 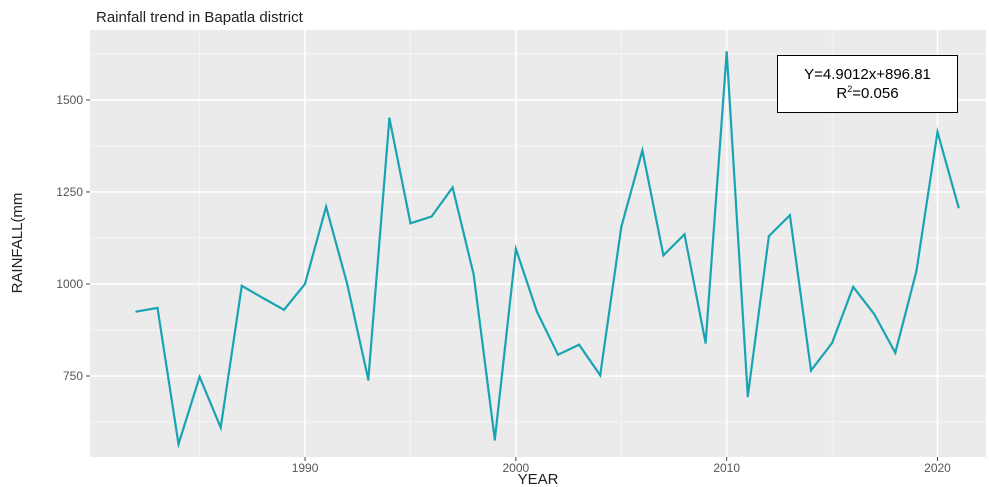 What do you see at coordinates (305, 468) in the screenshot?
I see `x-tick-label: 1990` at bounding box center [305, 468].